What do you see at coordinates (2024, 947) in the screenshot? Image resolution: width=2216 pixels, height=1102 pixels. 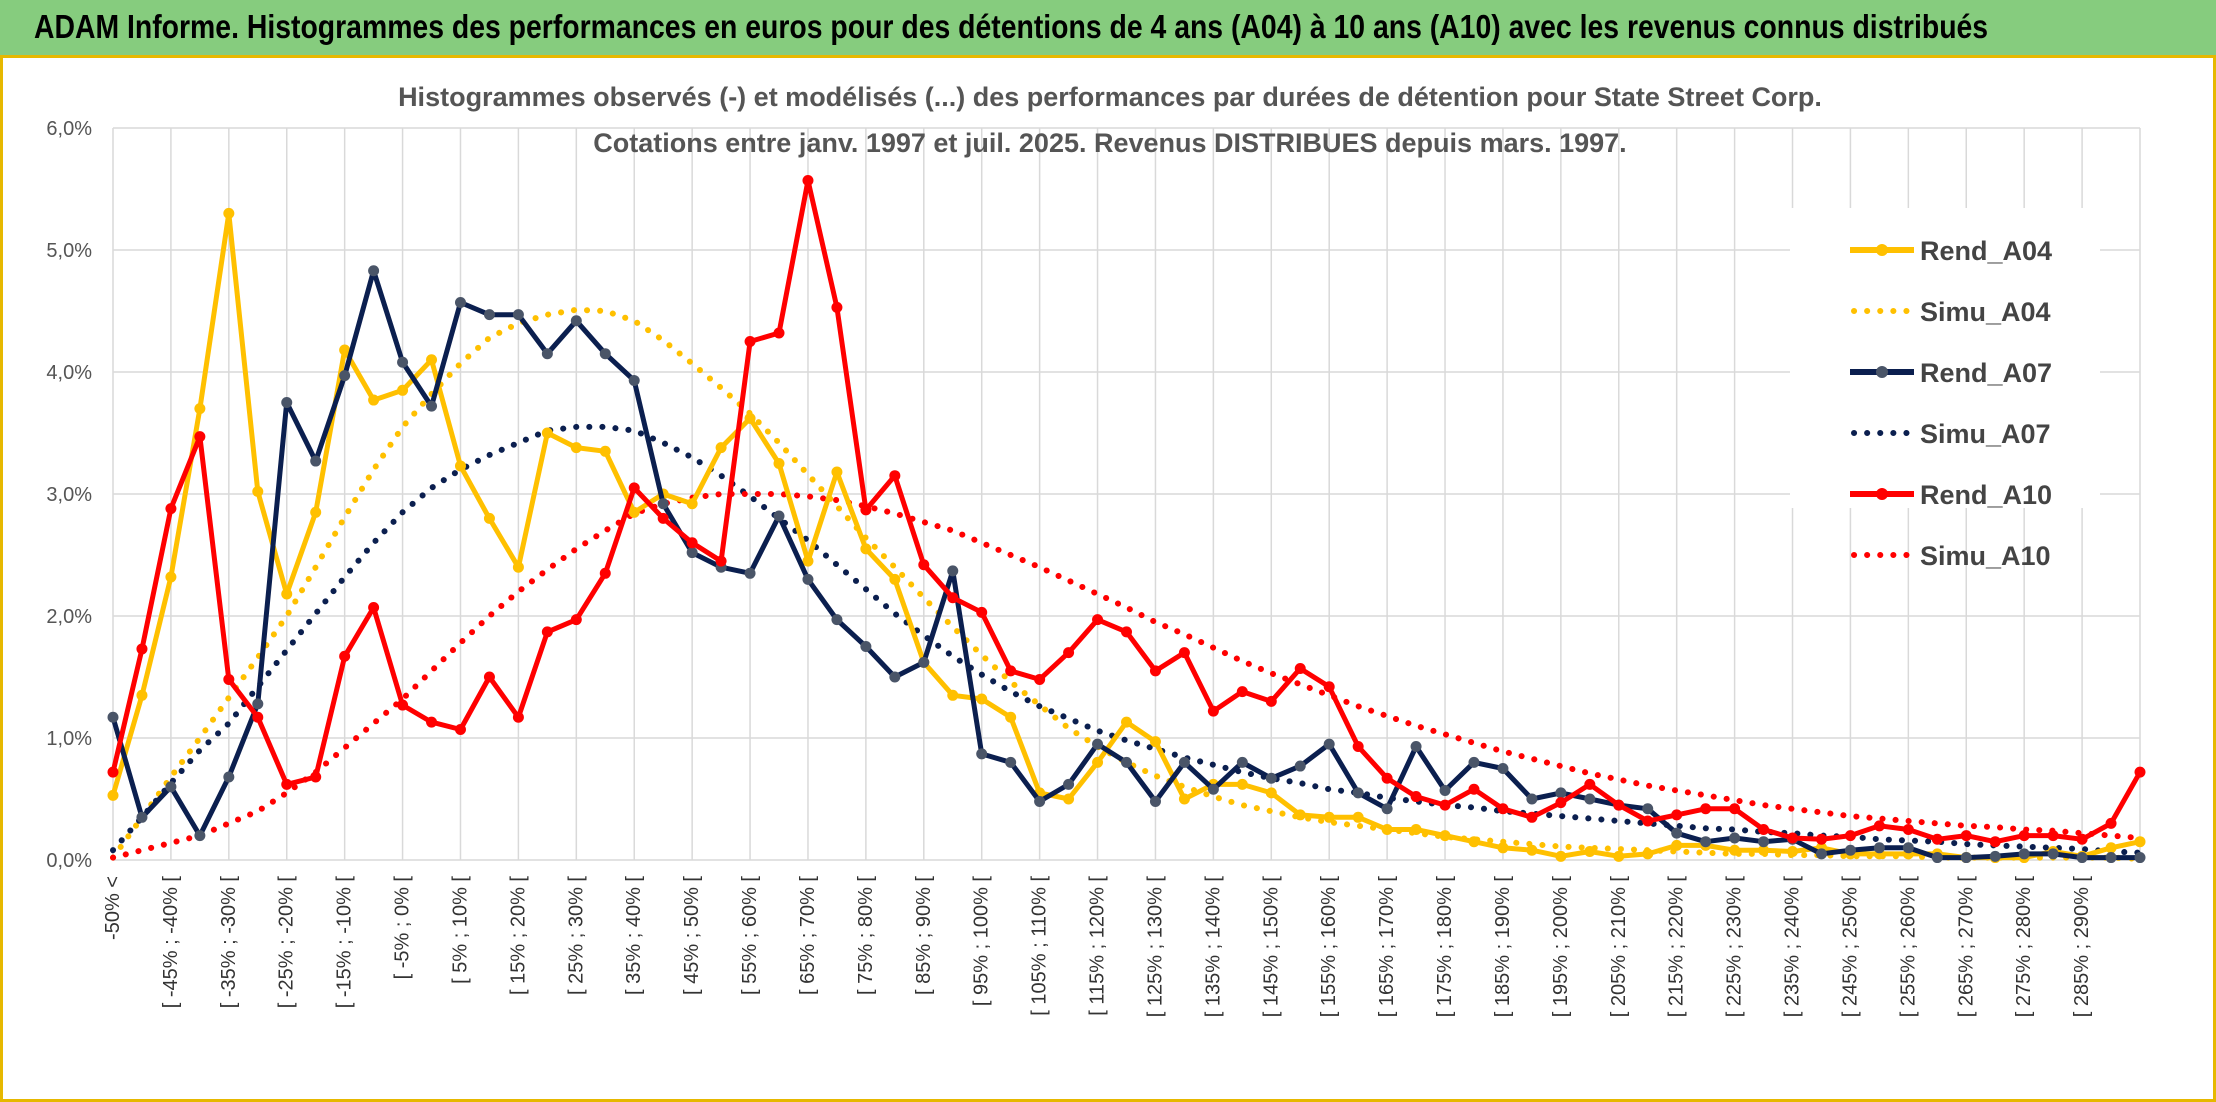 I see `x-tick-label: [ 275% ; 280% [` at bounding box center [2024, 947].